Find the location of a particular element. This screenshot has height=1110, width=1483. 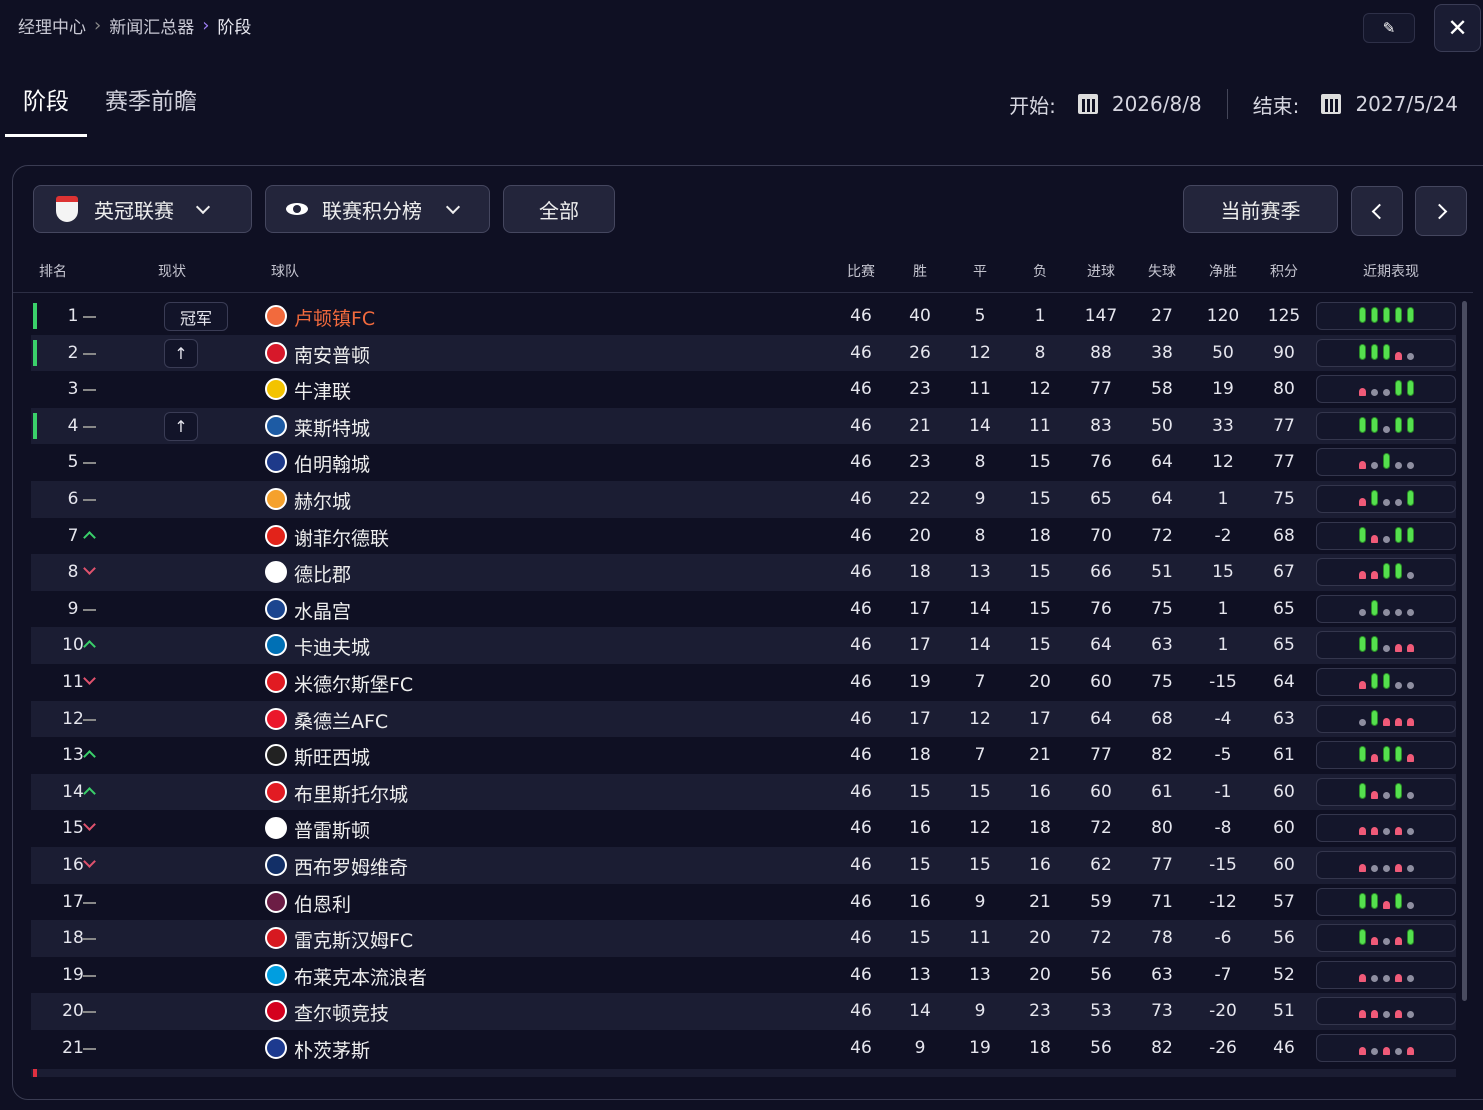

team-name: 牛津联 is located at coordinates (323, 392).